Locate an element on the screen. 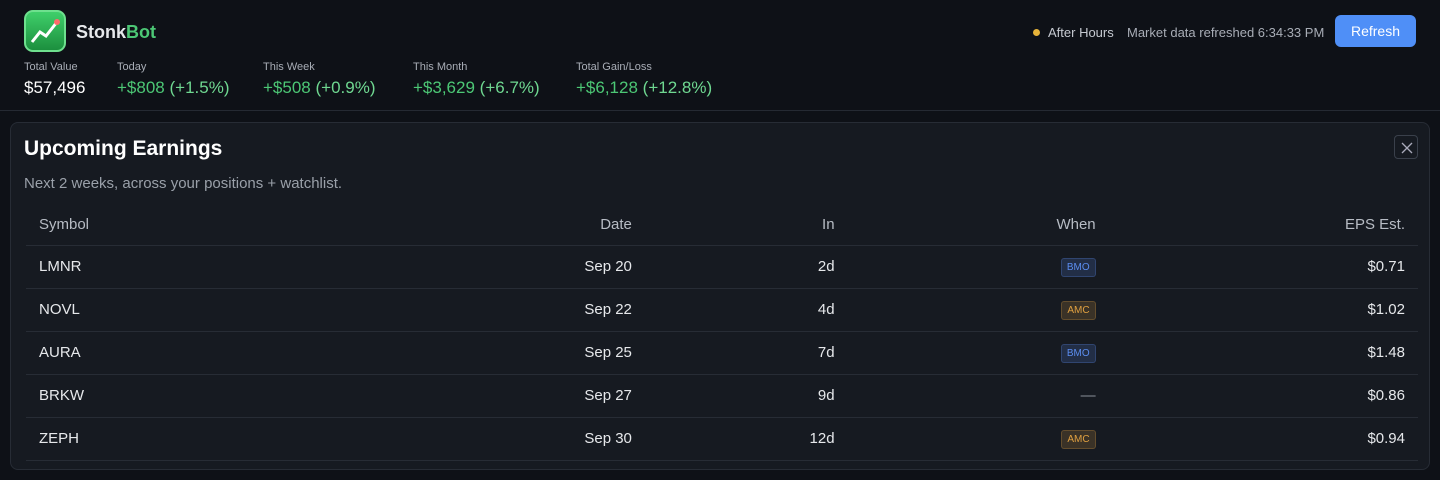 The height and width of the screenshot is (480, 1440). cell-symbol: AURA is located at coordinates (64, 353).